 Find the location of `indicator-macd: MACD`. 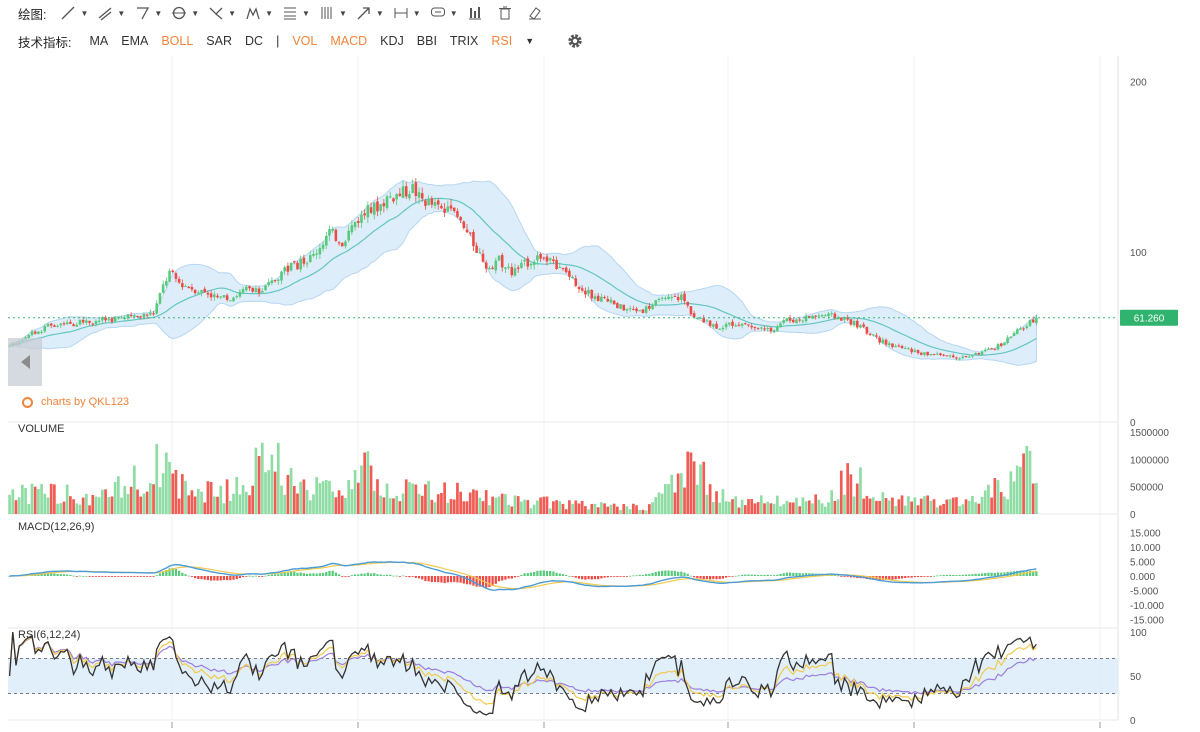

indicator-macd: MACD is located at coordinates (349, 41).